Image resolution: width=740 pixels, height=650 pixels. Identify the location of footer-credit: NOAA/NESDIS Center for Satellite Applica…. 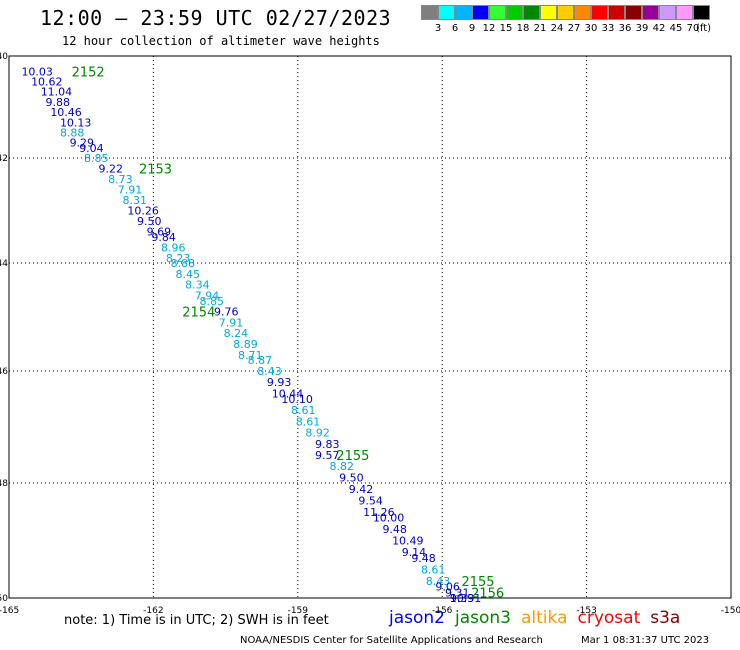
(391, 640).